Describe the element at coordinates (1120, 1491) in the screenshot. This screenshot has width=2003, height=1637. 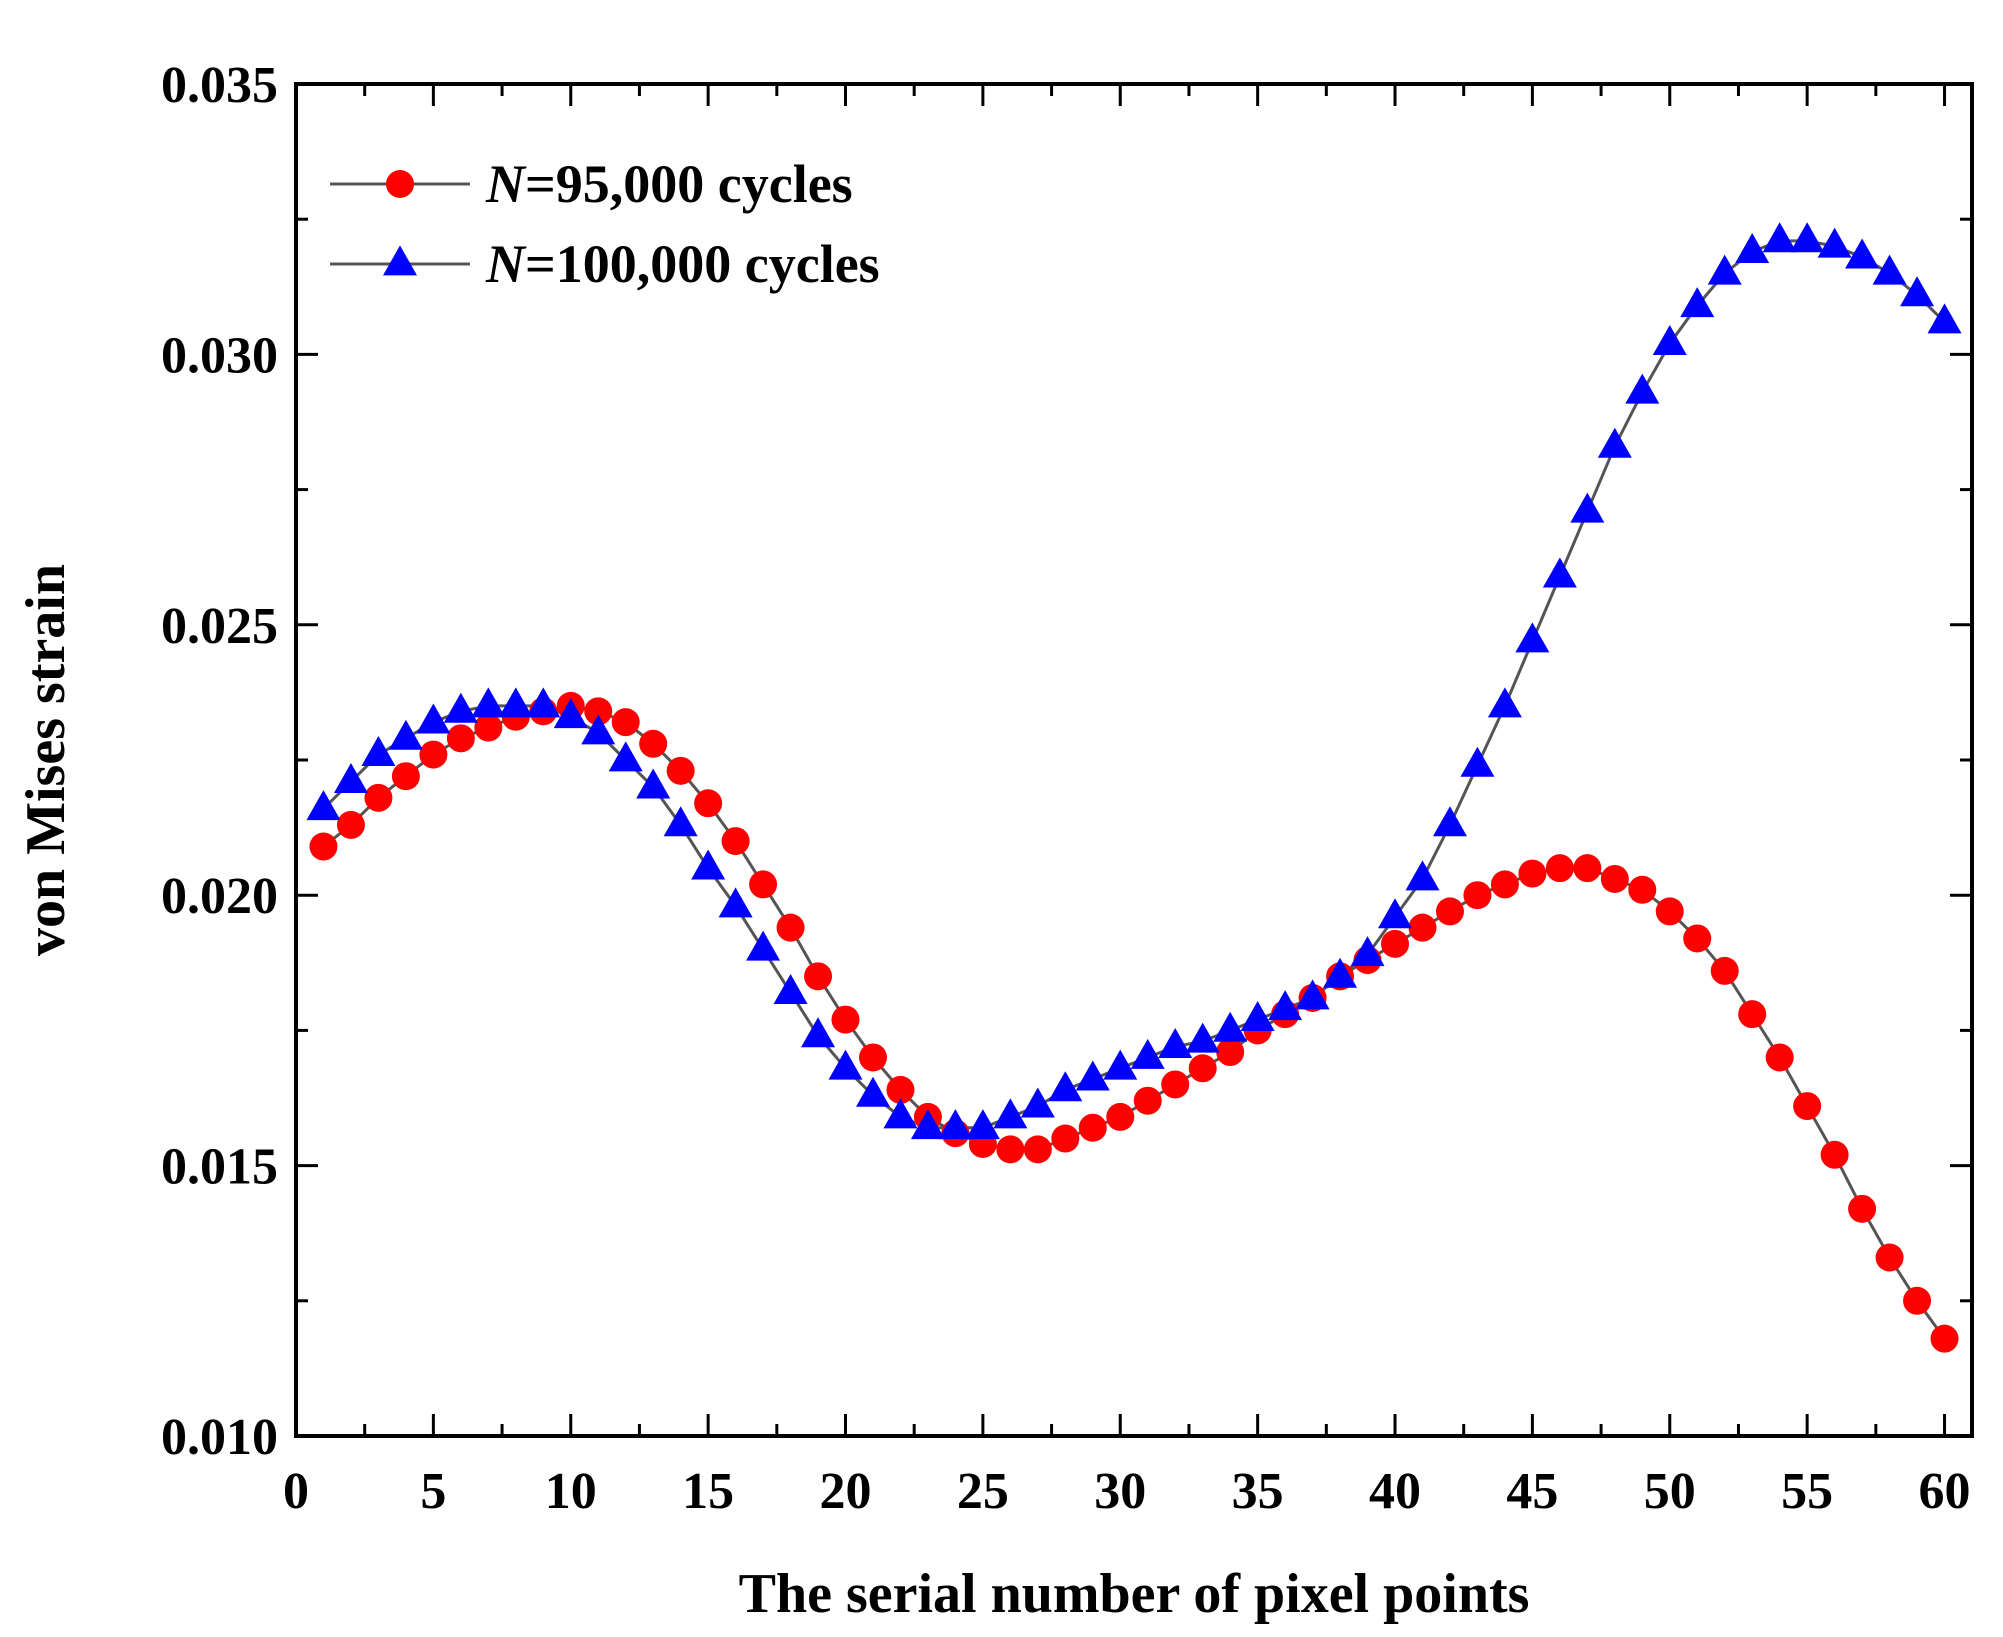
I see `x-tick-label: 30` at that location.